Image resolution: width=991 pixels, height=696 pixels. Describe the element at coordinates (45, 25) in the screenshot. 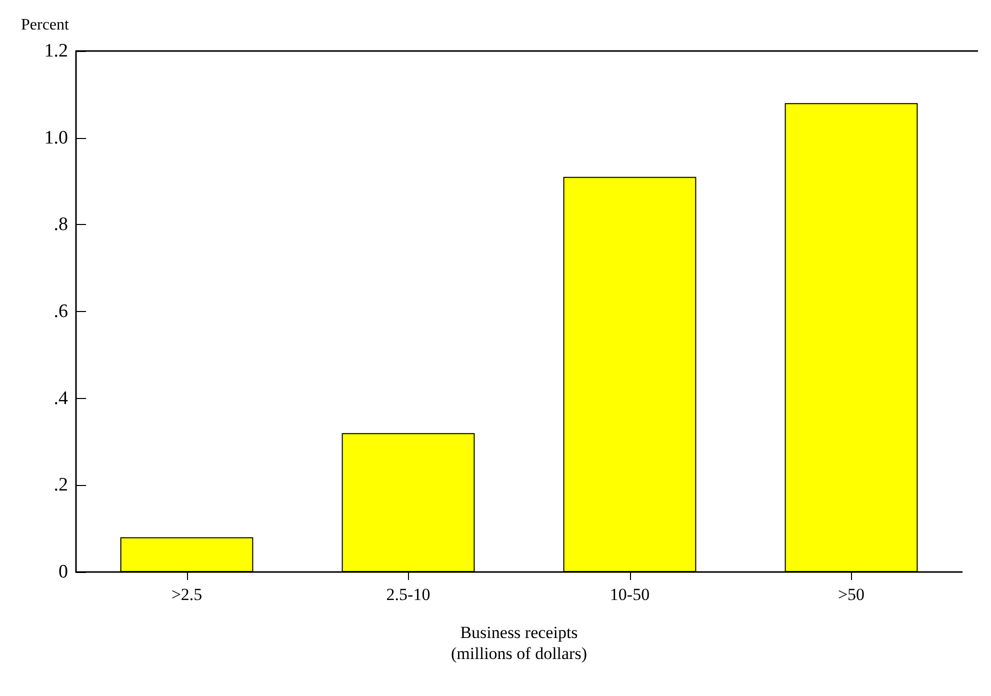

I see `y-axis-title: Percent` at that location.